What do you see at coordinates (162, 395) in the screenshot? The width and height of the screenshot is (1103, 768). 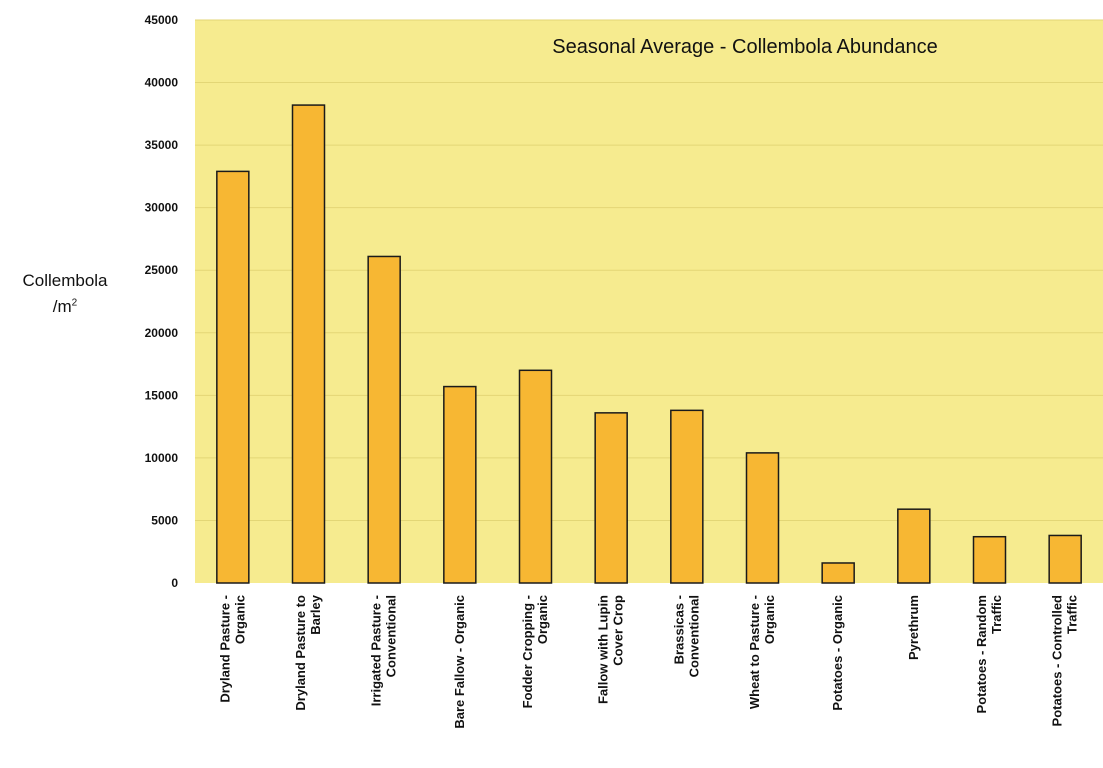 I see `y-tick-label: 15000` at bounding box center [162, 395].